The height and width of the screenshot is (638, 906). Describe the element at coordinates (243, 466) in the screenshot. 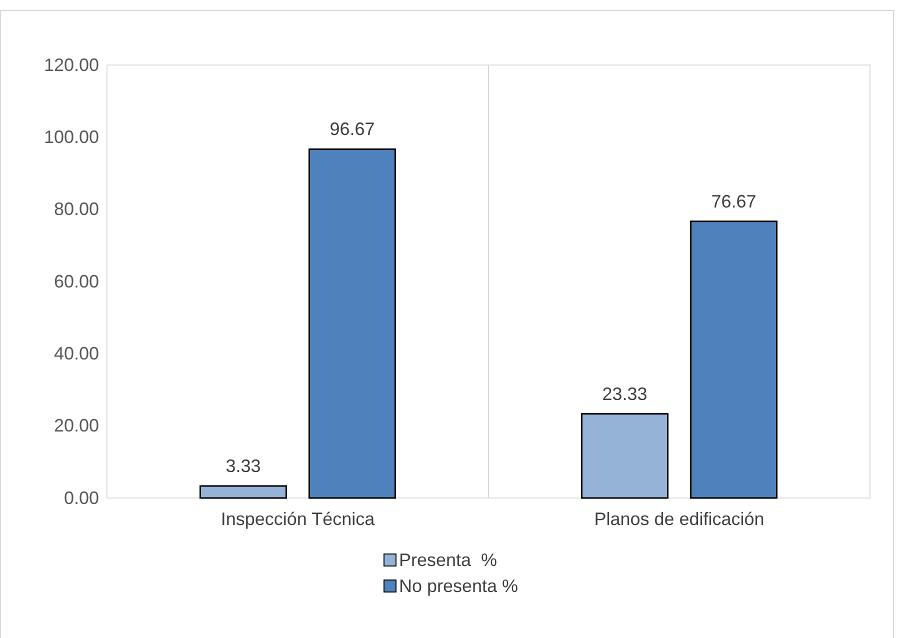

I see `data-label: 3.33` at that location.